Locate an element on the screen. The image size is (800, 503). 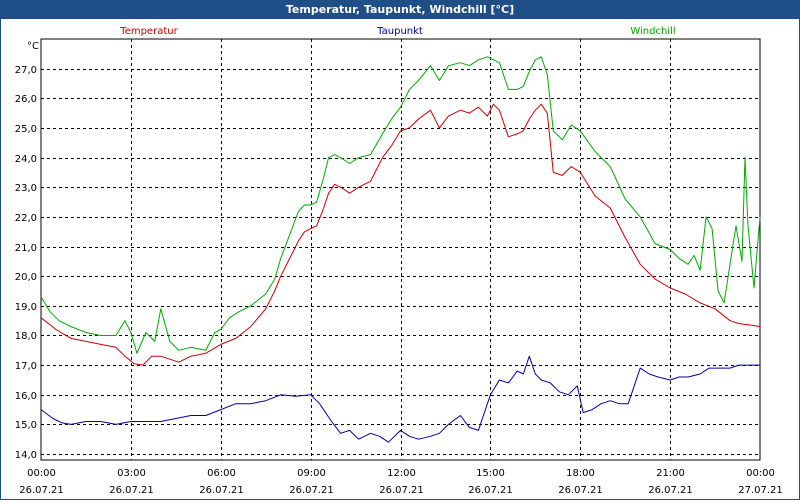
x-tick-time-label: 03:00 is located at coordinates (131, 473).